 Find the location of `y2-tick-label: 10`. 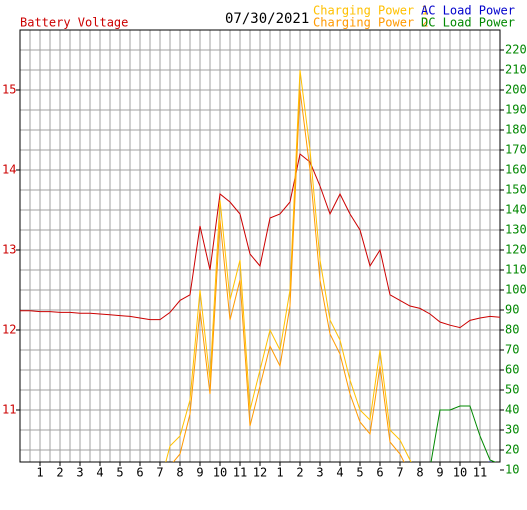

y2-tick-label: 10 is located at coordinates (512, 470).